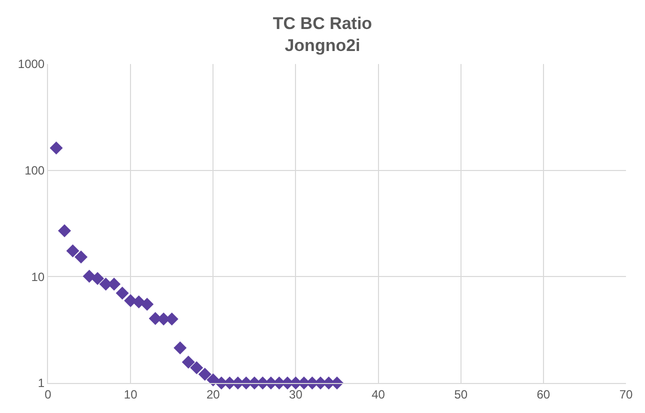 The image size is (645, 413). Describe the element at coordinates (41, 383) in the screenshot. I see `y-tick-label: 1` at that location.